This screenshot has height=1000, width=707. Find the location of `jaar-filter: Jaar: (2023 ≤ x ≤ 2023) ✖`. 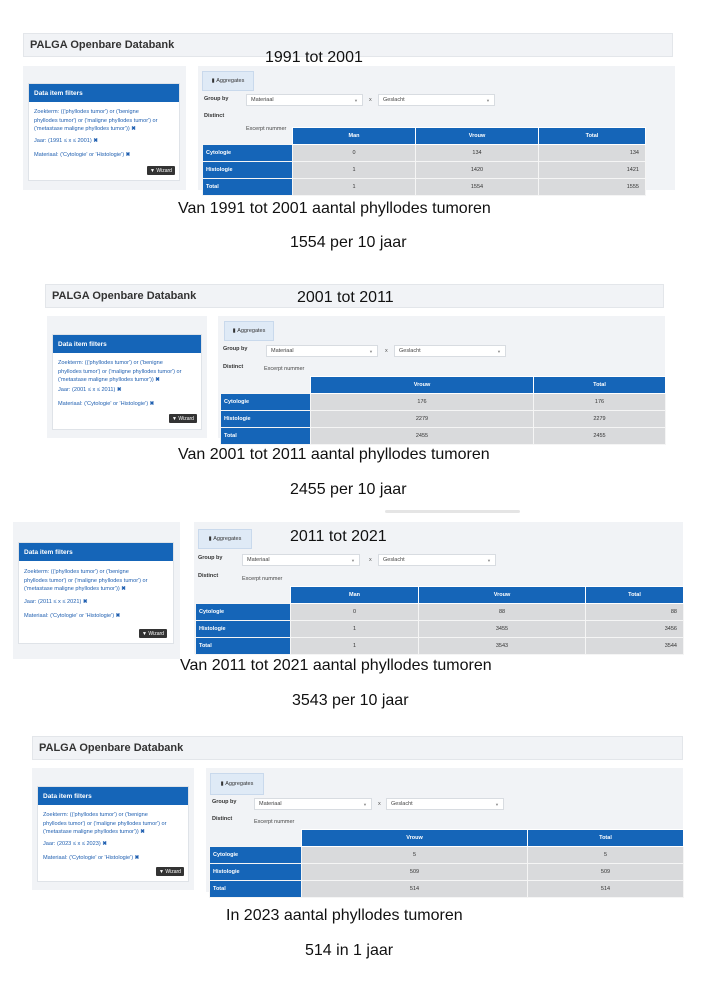

jaar-filter: Jaar: (2023 ≤ x ≤ 2023) ✖ is located at coordinates (75, 844).